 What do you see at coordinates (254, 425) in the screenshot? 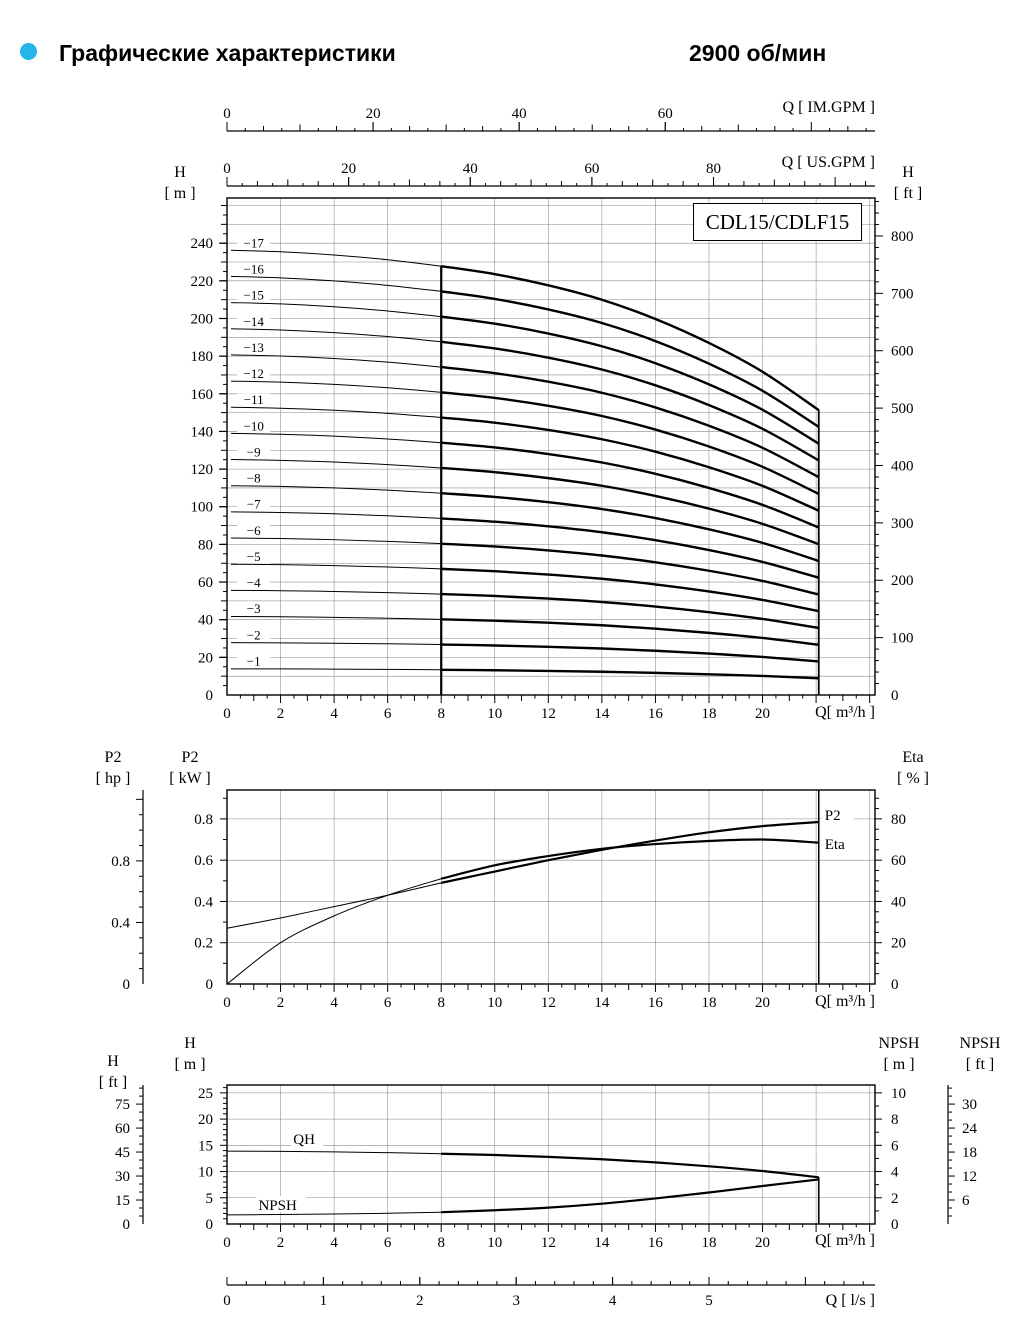
I see `svg-text: −10` at bounding box center [254, 425].